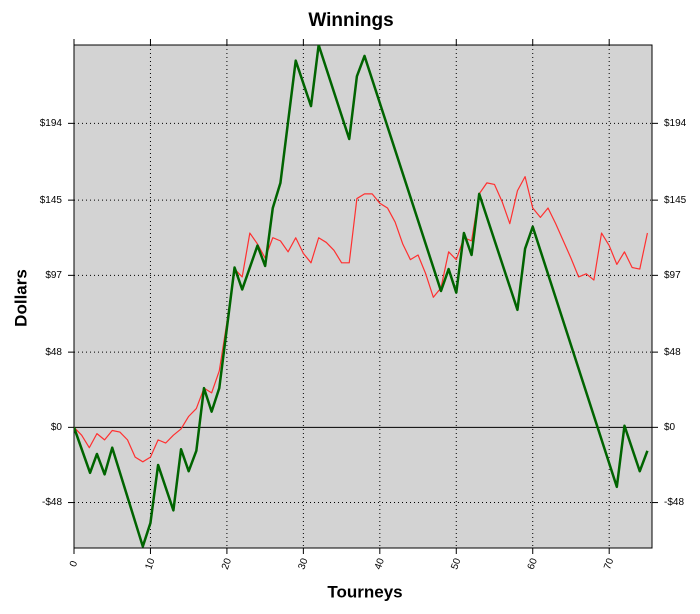  Describe the element at coordinates (20, 298) in the screenshot. I see `y-axis-title: Dollars` at that location.